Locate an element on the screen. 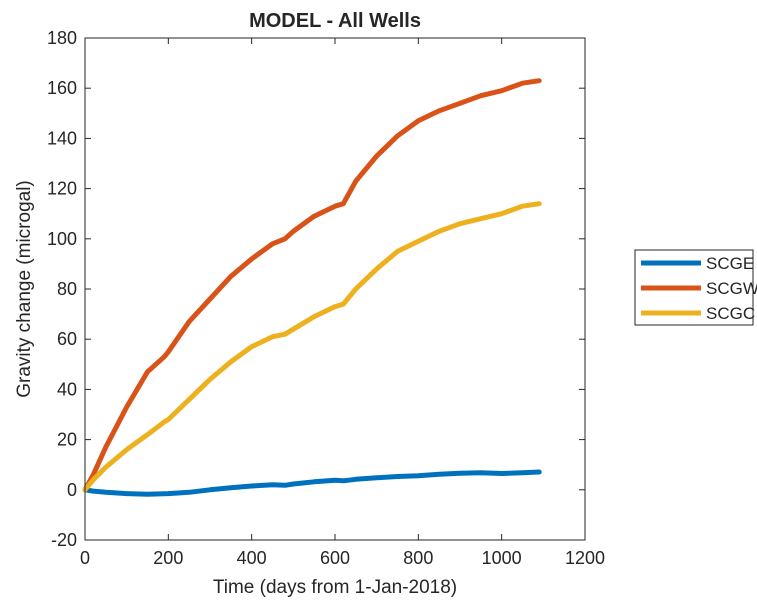 Image resolution: width=757 pixels, height=602 pixels. y-tick-label: 180 is located at coordinates (62, 38).